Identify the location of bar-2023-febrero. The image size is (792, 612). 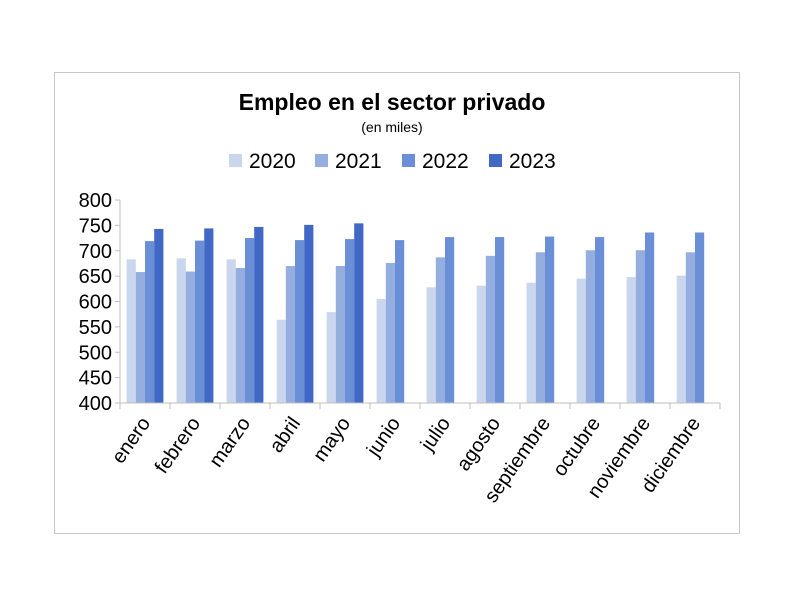
(209, 315).